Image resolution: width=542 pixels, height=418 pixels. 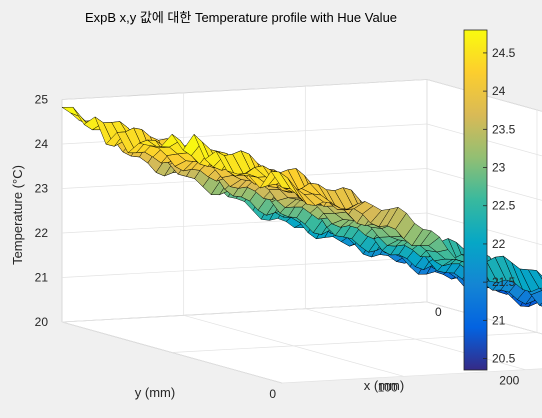 I want to click on colorbar-tick-label: 22, so click(x=499, y=244).